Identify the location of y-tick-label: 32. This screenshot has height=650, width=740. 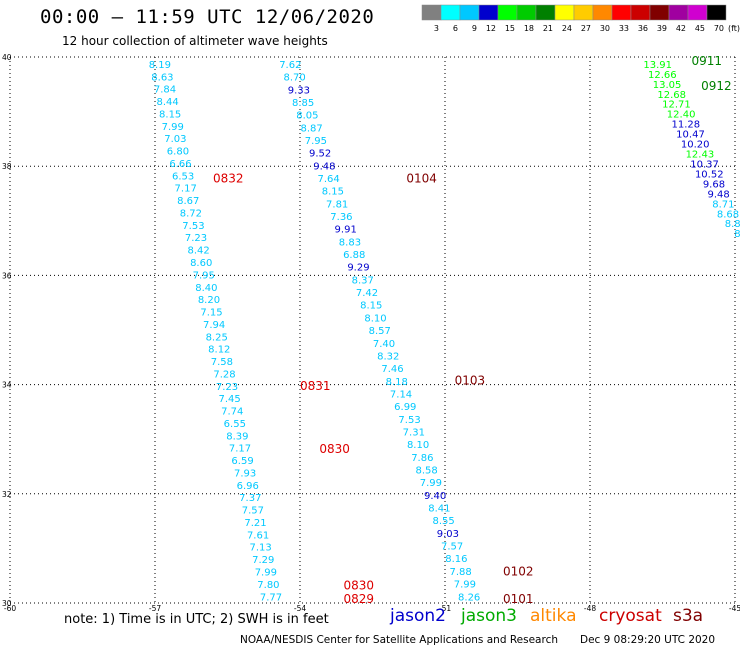
(7, 494).